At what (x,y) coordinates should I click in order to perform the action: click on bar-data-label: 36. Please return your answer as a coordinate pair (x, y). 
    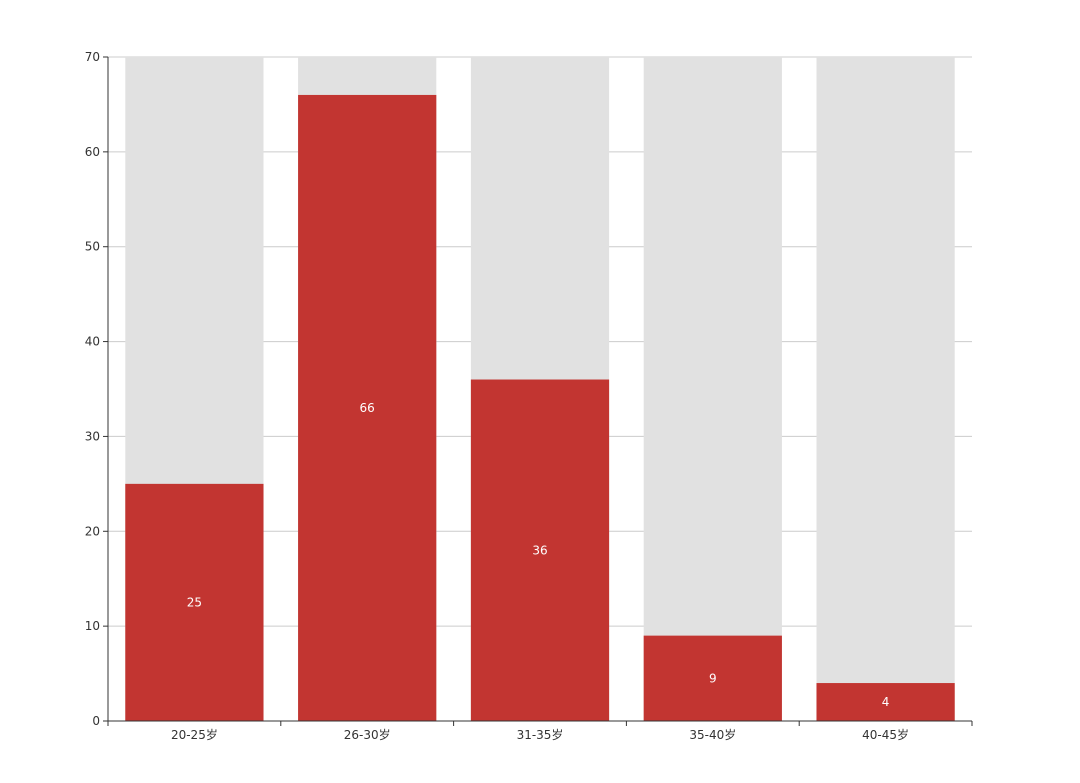
    Looking at the image, I should click on (539, 550).